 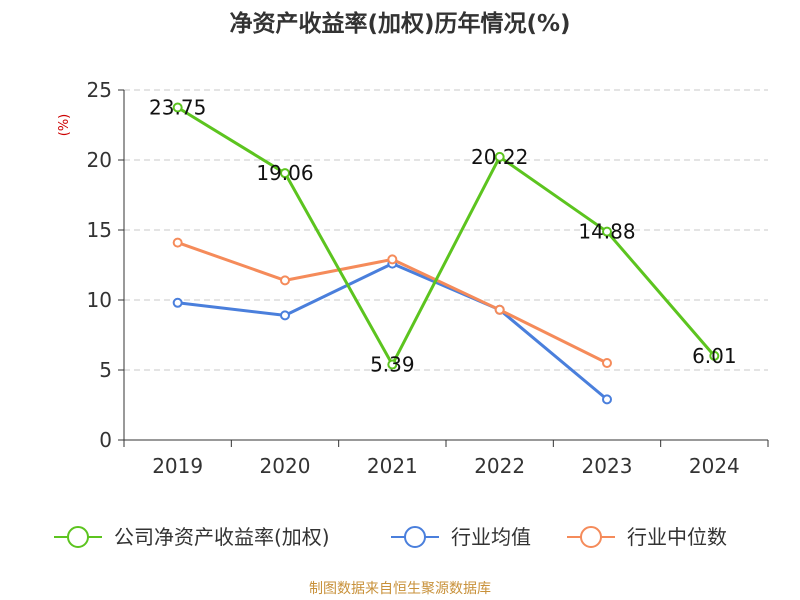 What do you see at coordinates (99, 160) in the screenshot?
I see `y-tick-label: 20` at bounding box center [99, 160].